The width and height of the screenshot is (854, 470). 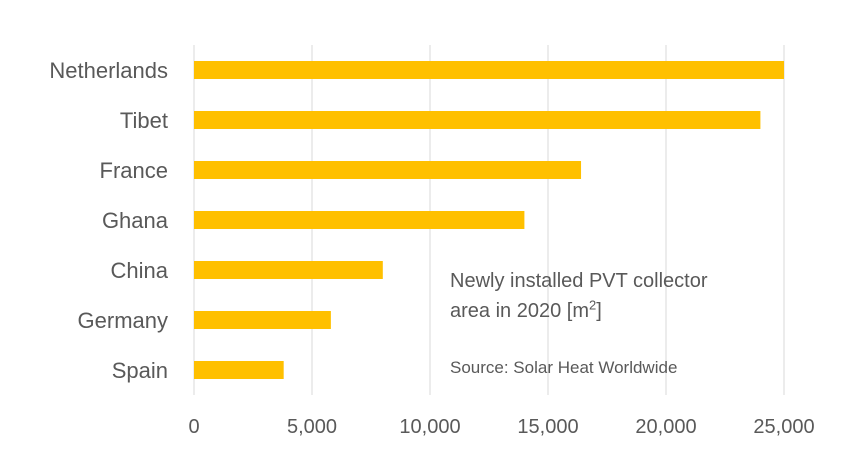 I want to click on category-label-france: France, so click(x=134, y=170).